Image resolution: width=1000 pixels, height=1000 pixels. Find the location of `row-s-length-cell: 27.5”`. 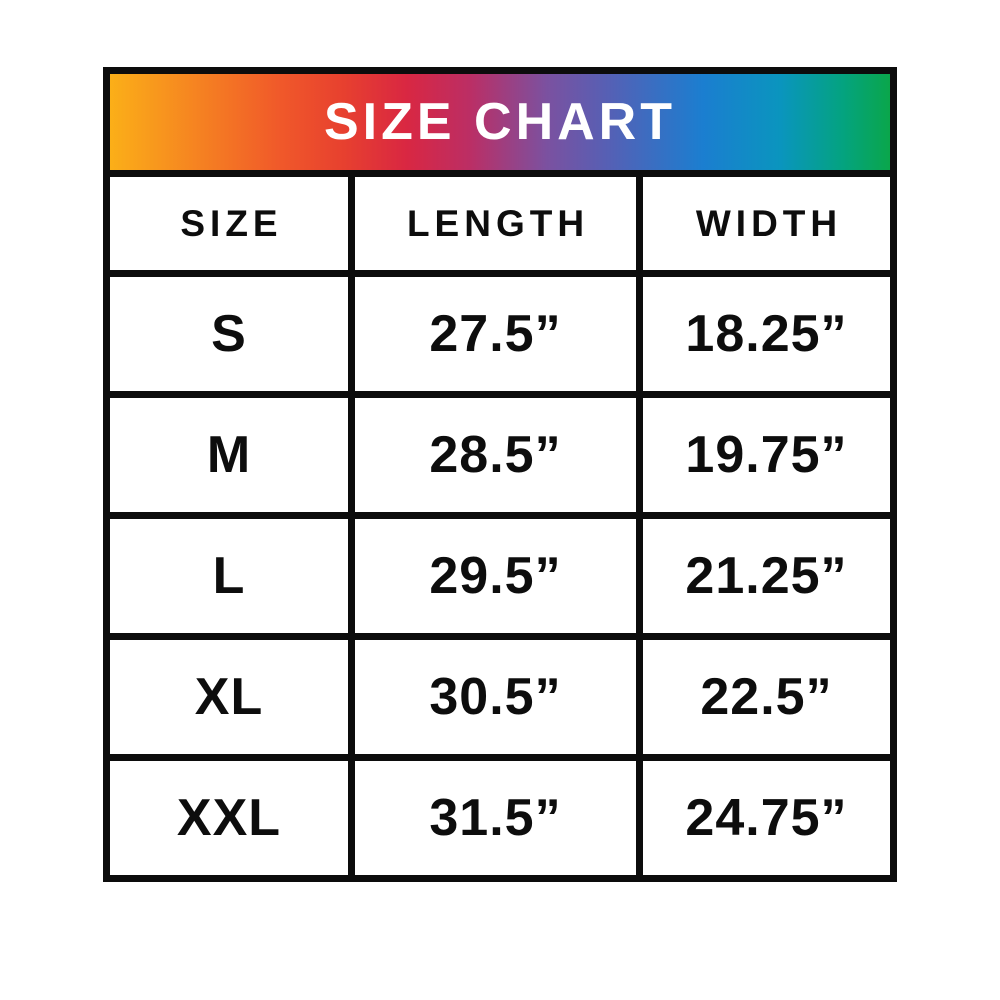

row-s-length-cell: 27.5” is located at coordinates (495, 334).